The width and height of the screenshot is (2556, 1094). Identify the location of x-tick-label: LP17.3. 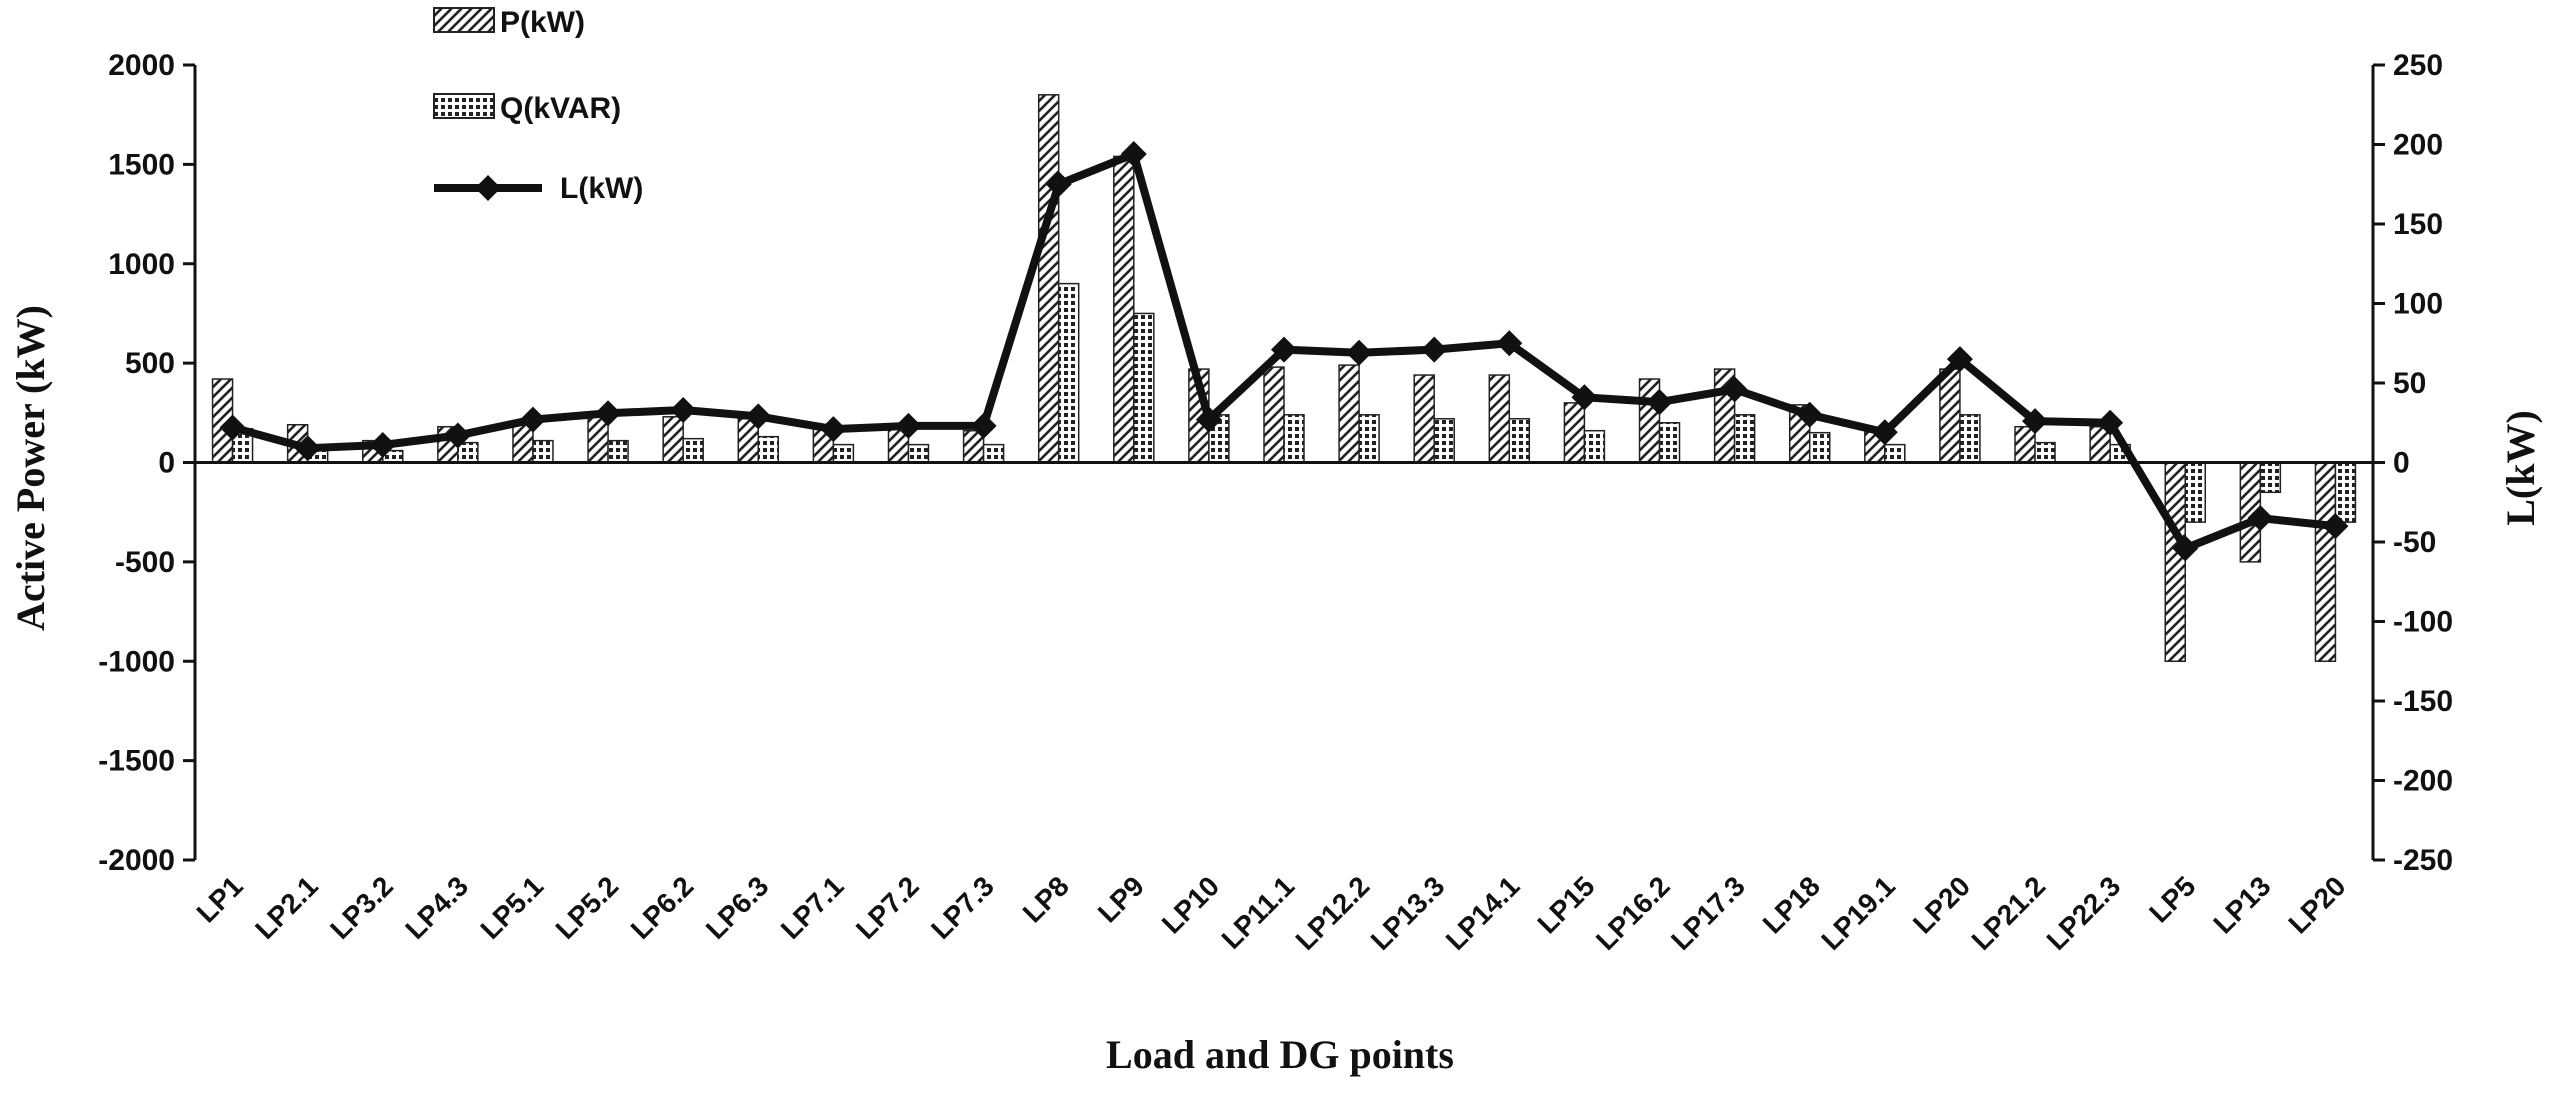
(1708, 913).